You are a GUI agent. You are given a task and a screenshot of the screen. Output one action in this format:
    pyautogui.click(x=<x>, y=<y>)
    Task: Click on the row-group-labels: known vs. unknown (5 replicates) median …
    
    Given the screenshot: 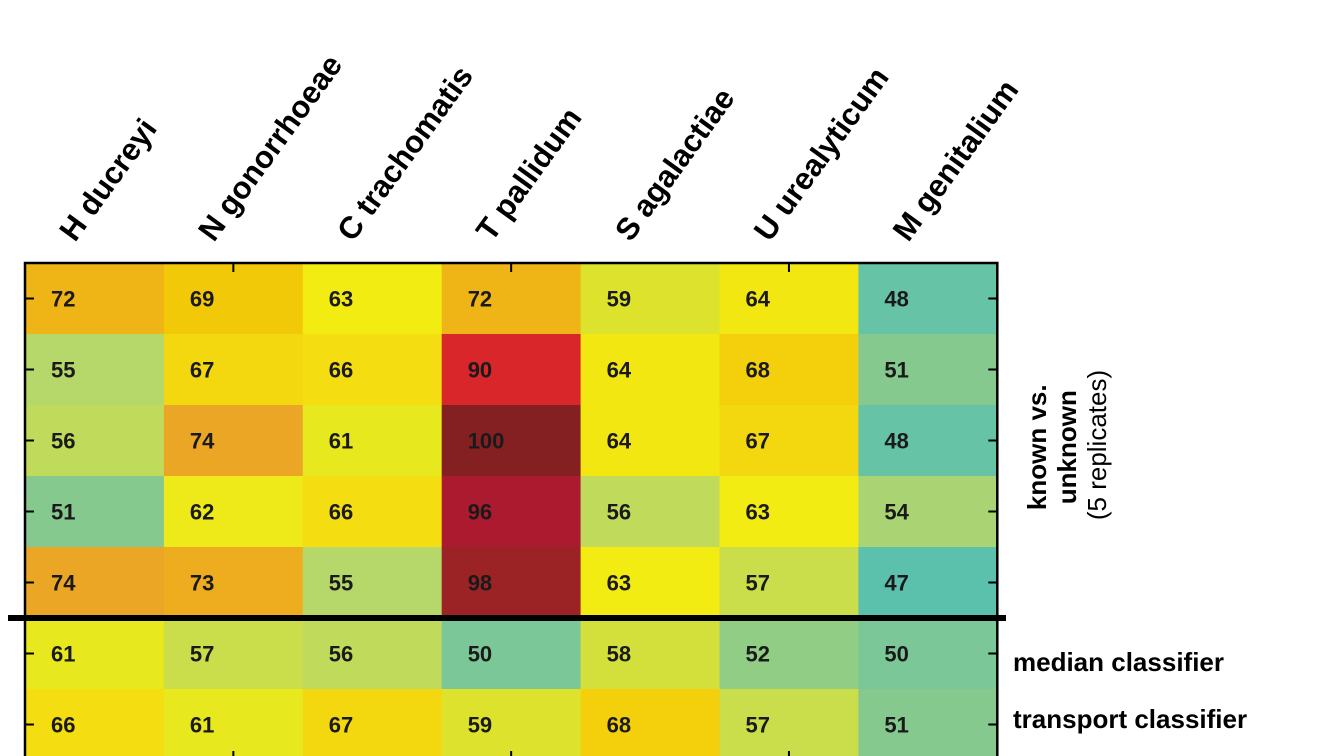 What is the action you would take?
    pyautogui.click(x=1130, y=552)
    